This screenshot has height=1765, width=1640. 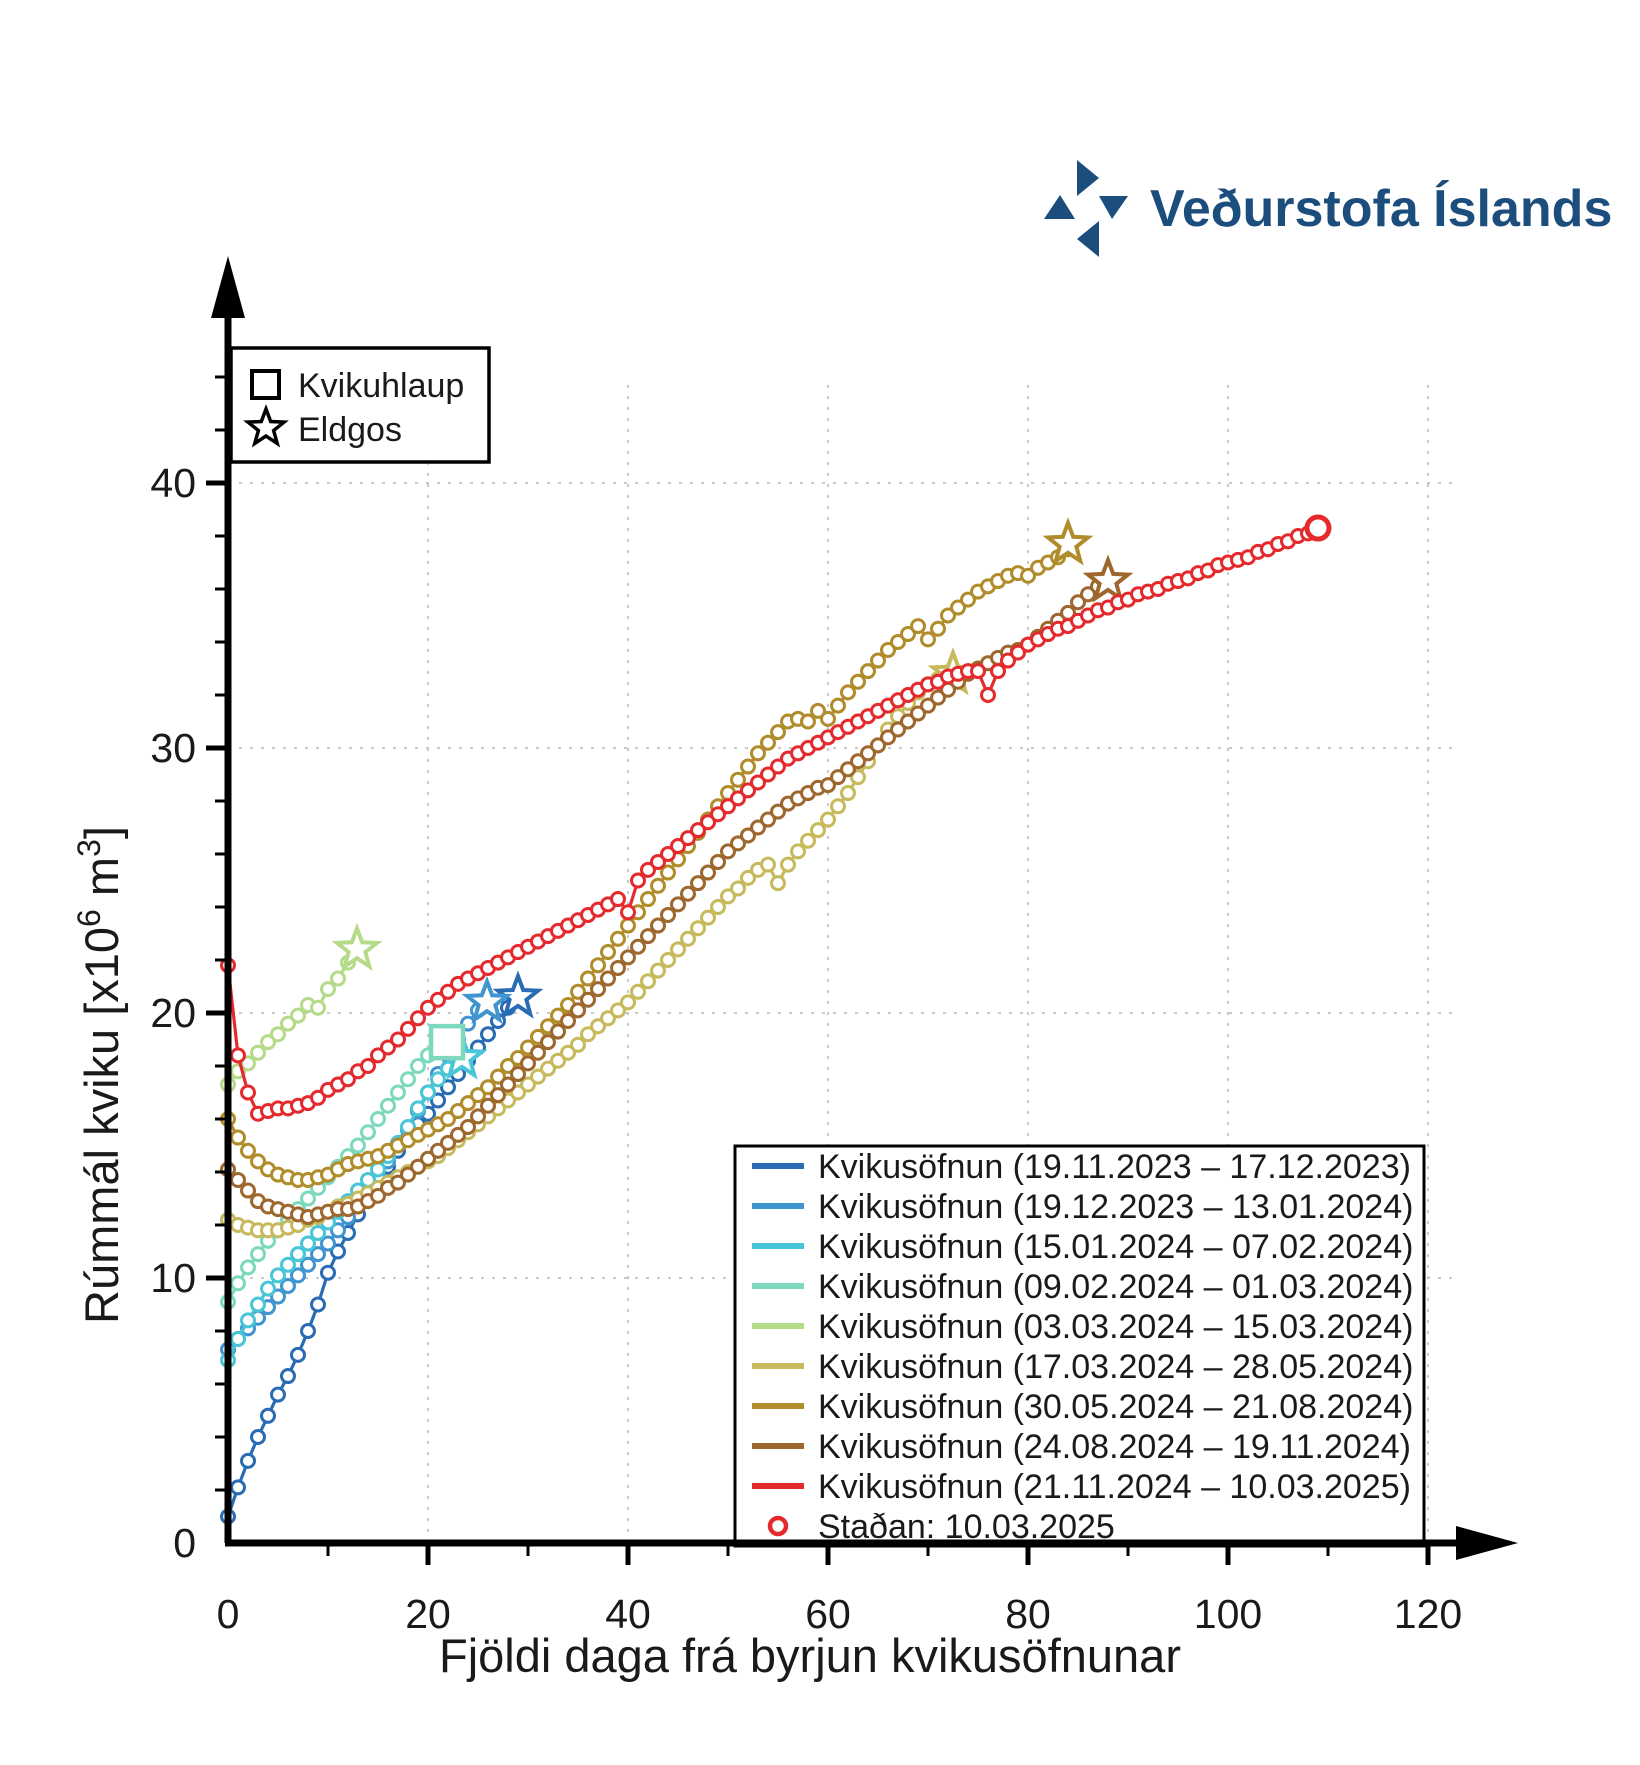 I want to click on legend-swatch-circle, so click(x=778, y=1526).